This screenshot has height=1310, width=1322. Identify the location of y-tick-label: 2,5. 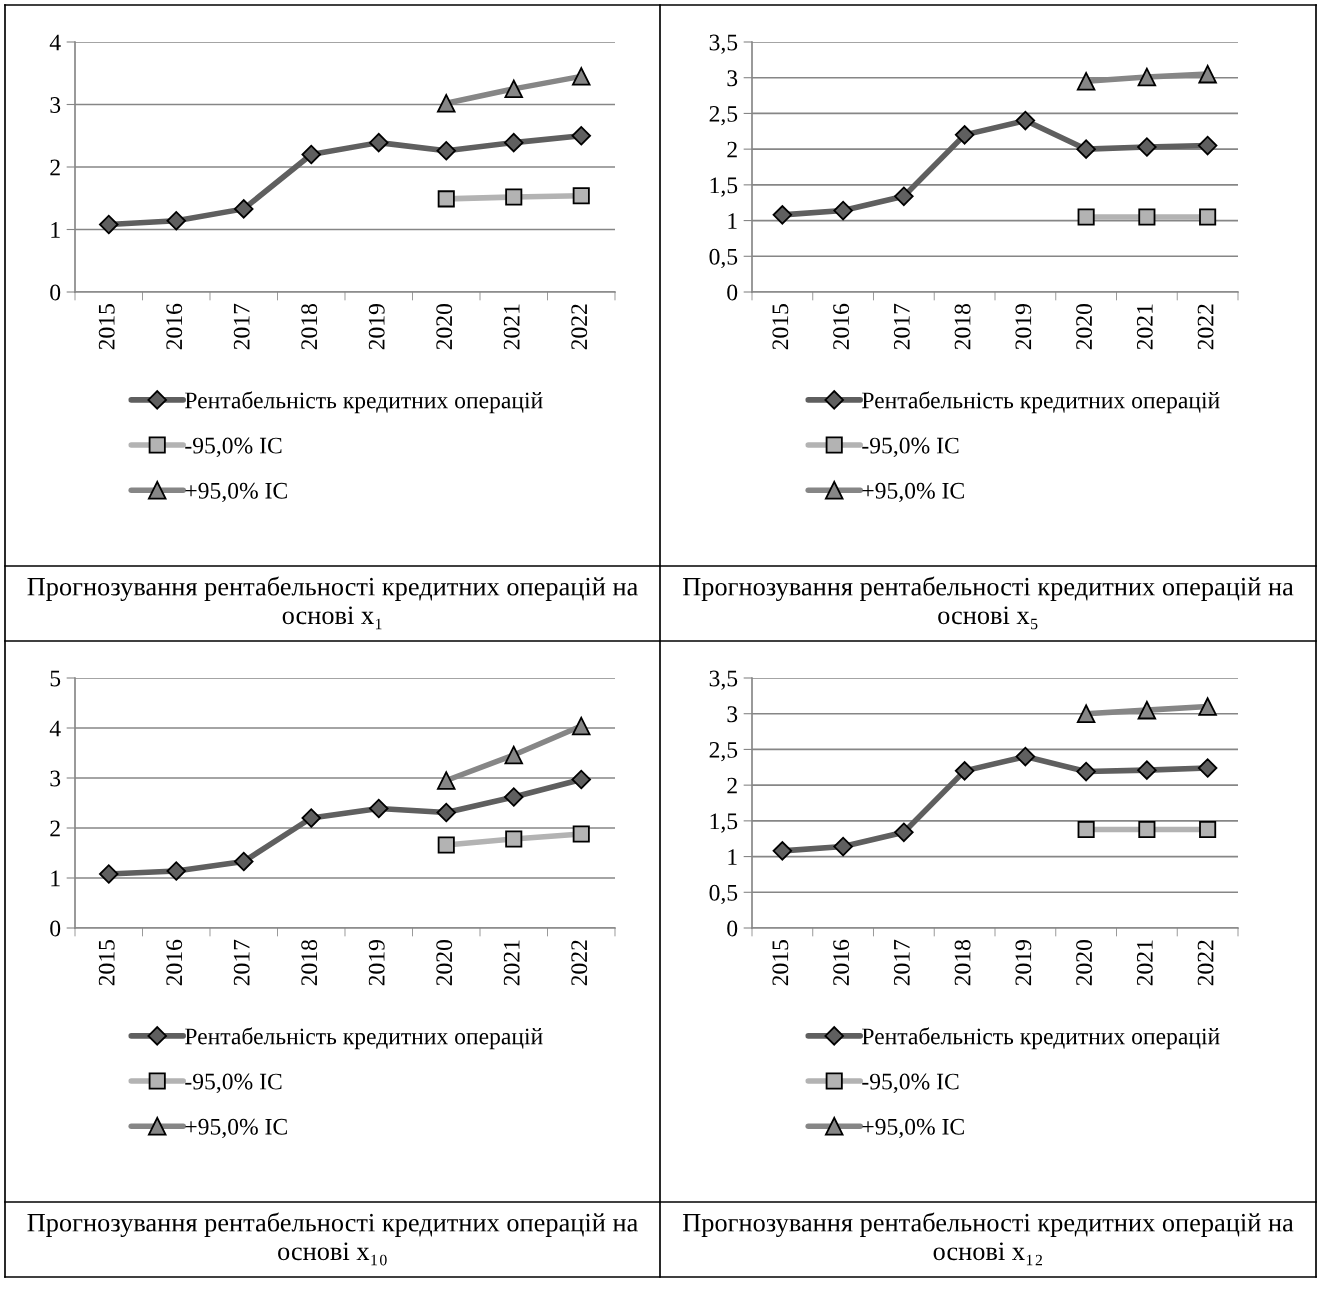
(723, 115).